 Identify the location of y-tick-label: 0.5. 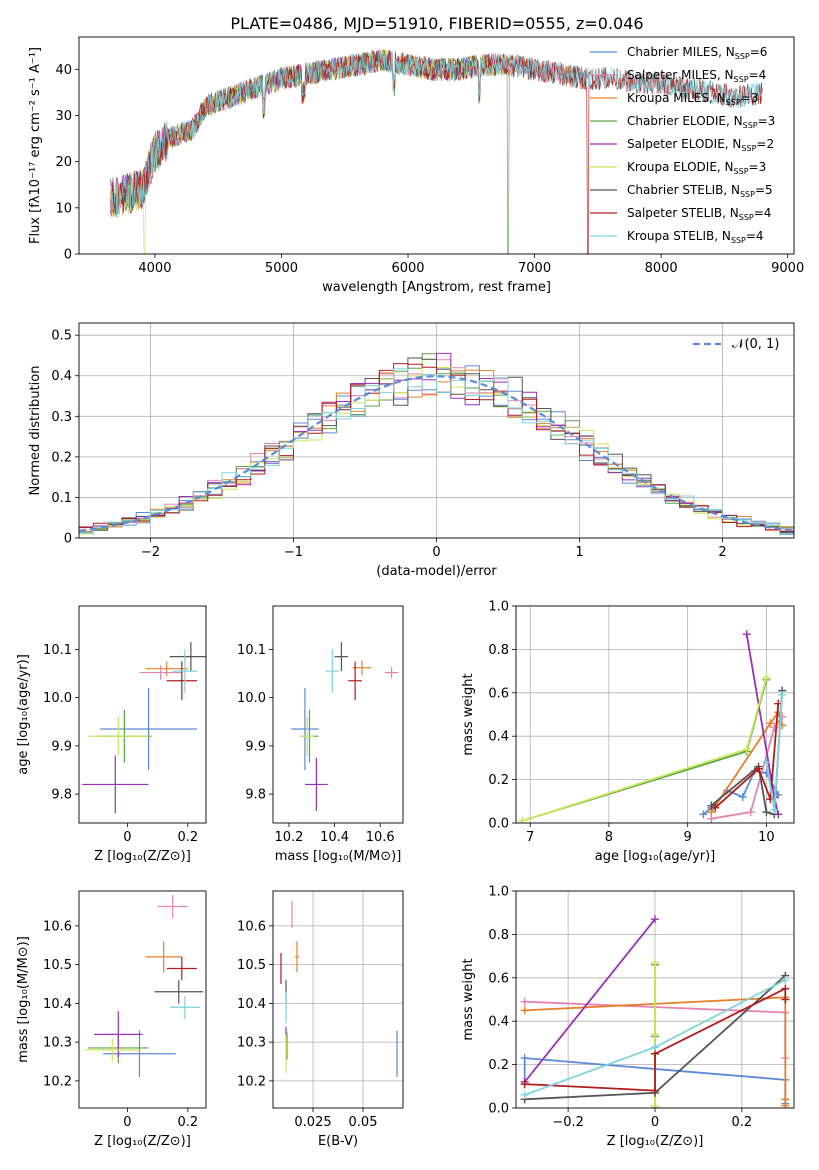
(61, 336).